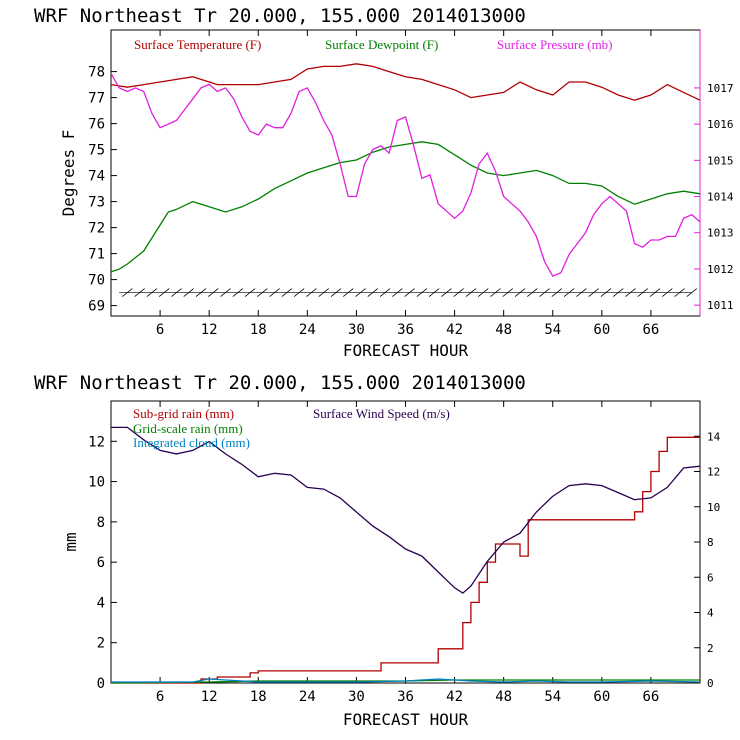 The height and width of the screenshot is (740, 740). What do you see at coordinates (96, 229) in the screenshot?
I see `y-tick-label: 72` at bounding box center [96, 229].